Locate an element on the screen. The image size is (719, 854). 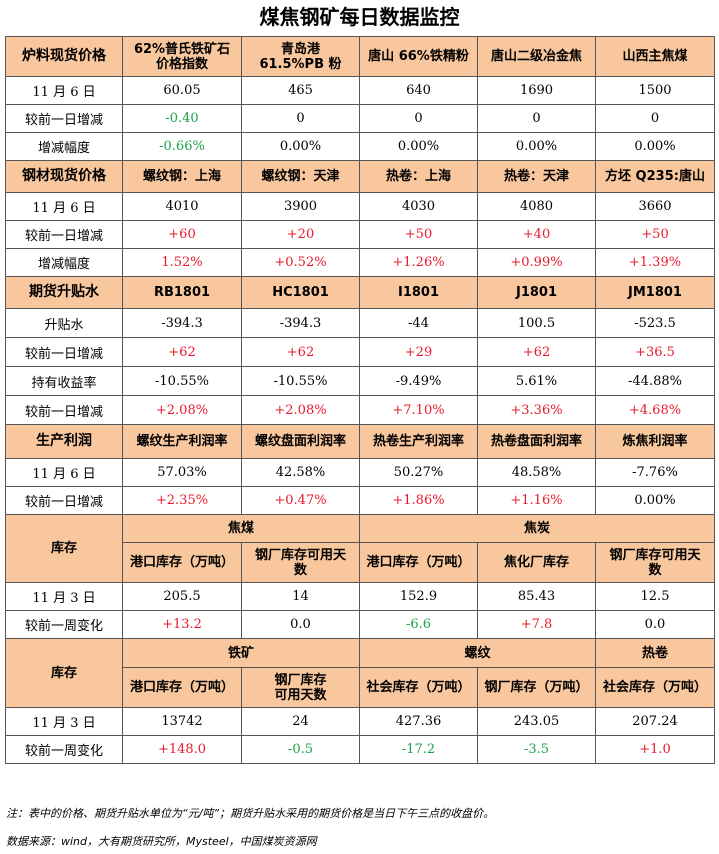
row-label: 11 月 6 日 is located at coordinates (64, 472).